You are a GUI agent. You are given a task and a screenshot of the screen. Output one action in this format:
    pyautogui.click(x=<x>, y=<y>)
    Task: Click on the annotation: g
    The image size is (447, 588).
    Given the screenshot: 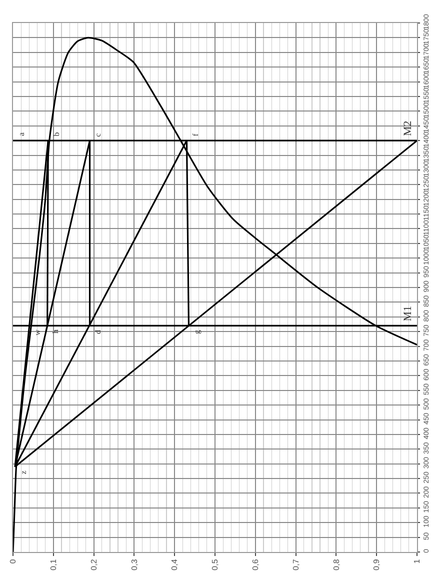 What is the action you would take?
    pyautogui.click(x=197, y=332)
    